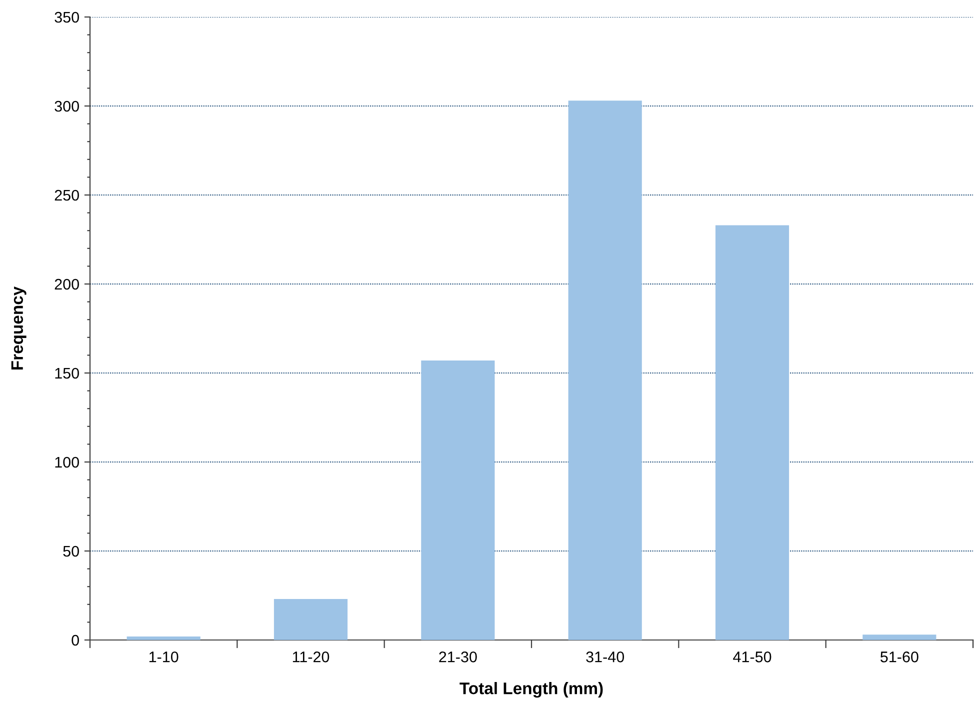 The width and height of the screenshot is (974, 711). I want to click on x-tick-label: 11-20, so click(311, 657).